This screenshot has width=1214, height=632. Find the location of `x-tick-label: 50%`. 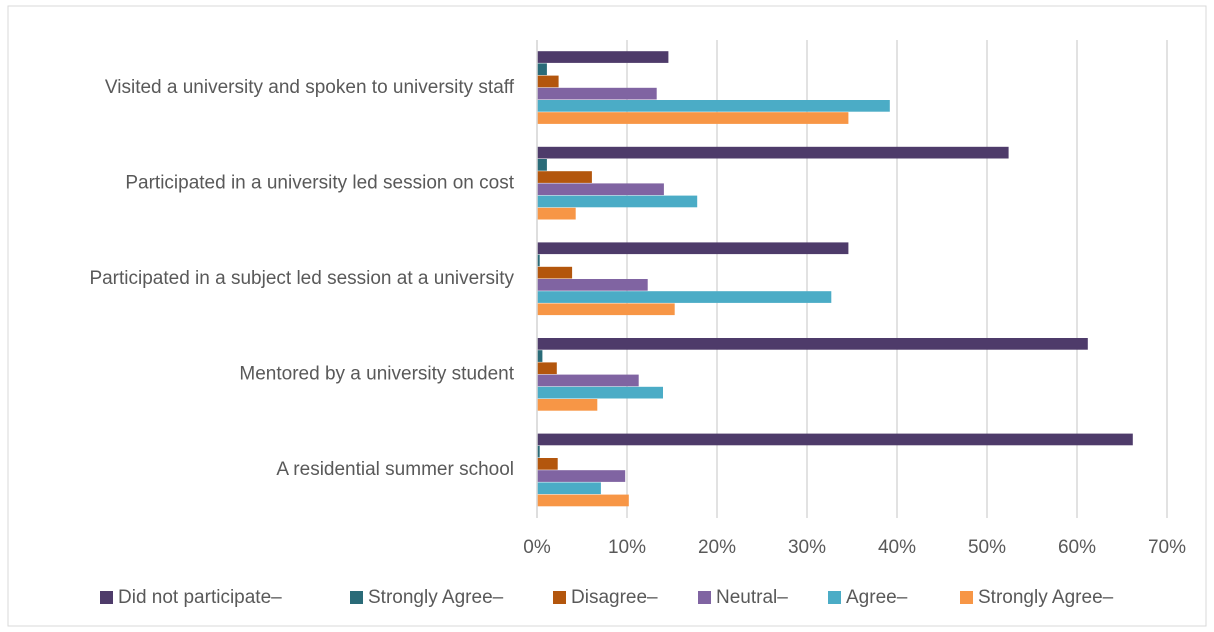

x-tick-label: 50% is located at coordinates (987, 547).